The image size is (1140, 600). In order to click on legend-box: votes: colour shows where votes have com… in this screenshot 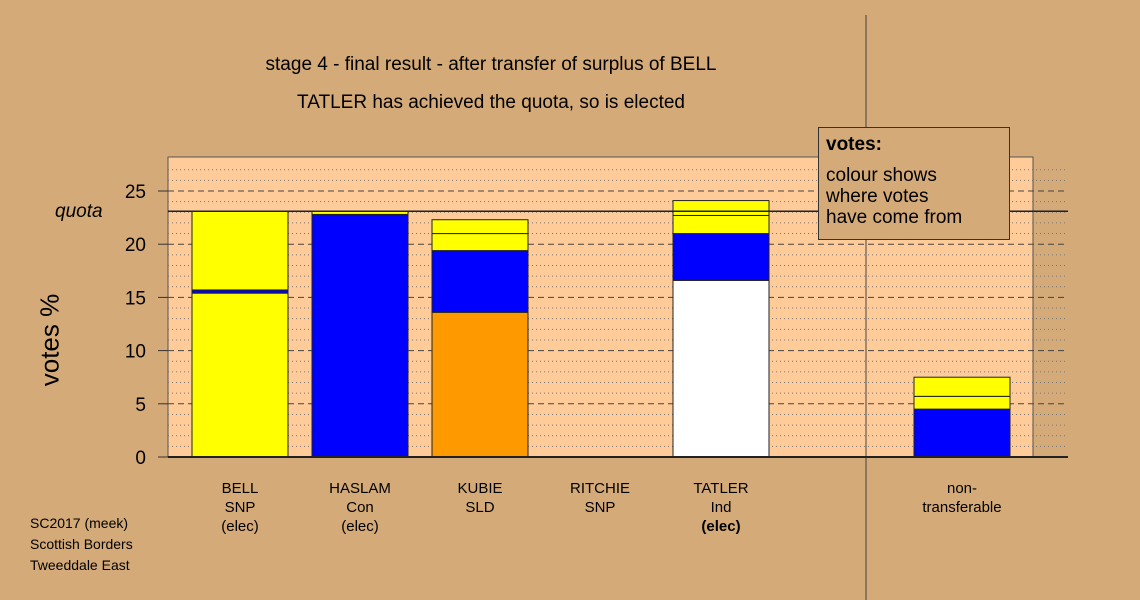, I will do `click(914, 183)`.